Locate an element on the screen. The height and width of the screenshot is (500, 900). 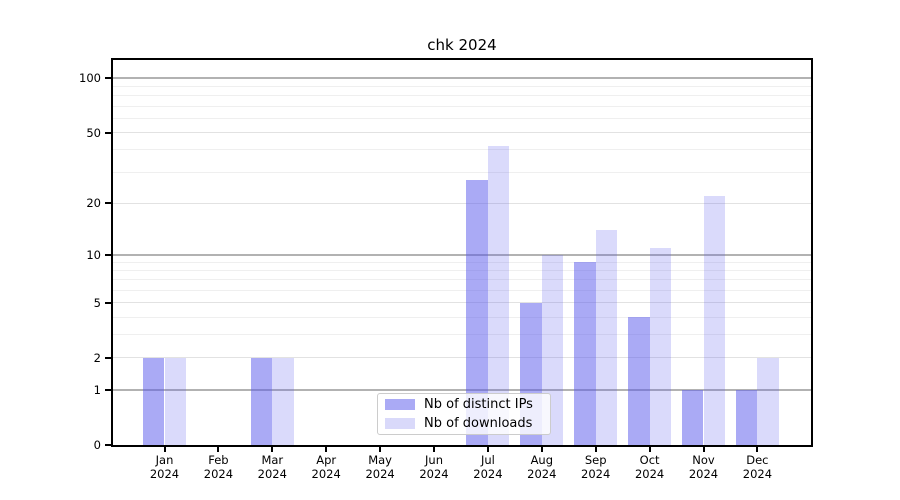
x-axis-label-oct: Oct 2024 is located at coordinates (649, 467).